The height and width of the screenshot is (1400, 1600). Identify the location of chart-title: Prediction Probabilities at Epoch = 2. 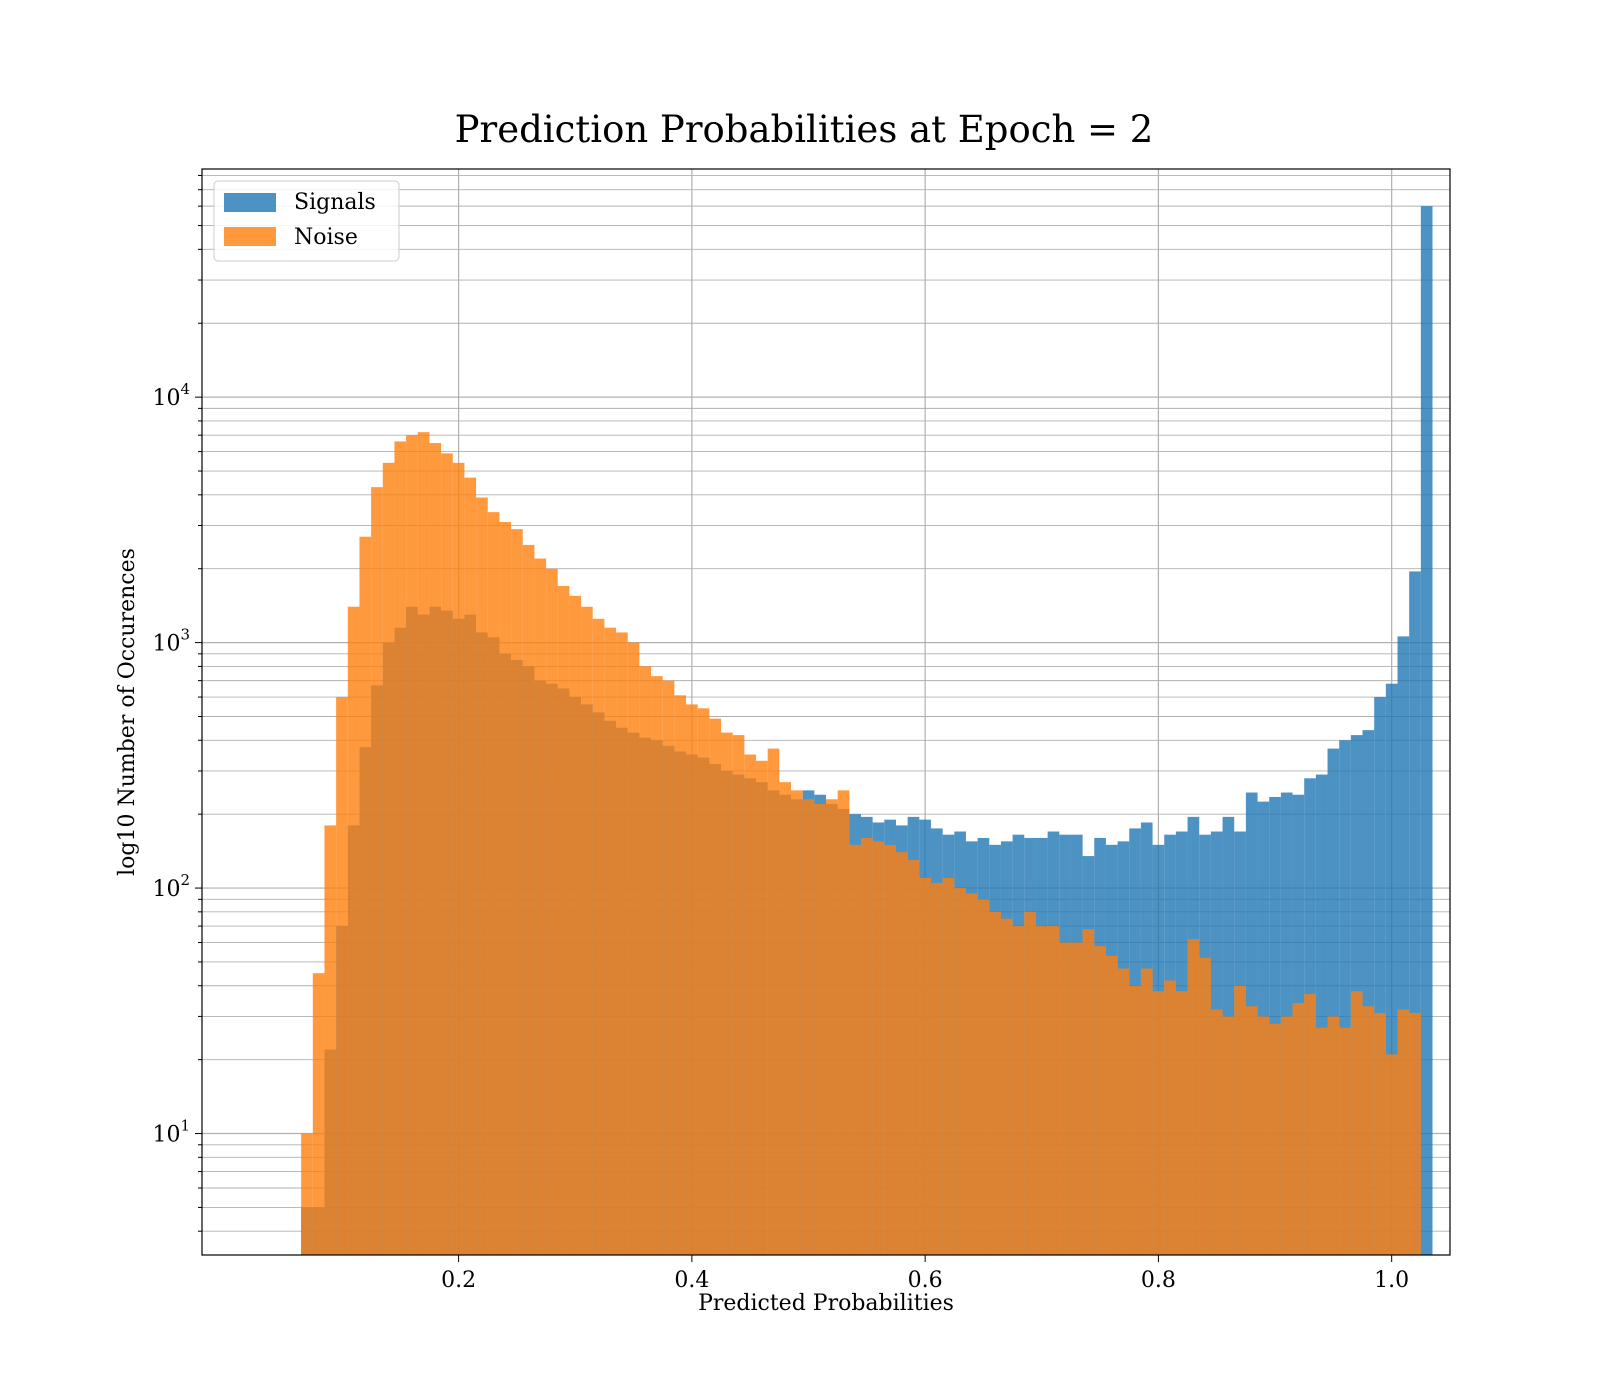
(804, 129).